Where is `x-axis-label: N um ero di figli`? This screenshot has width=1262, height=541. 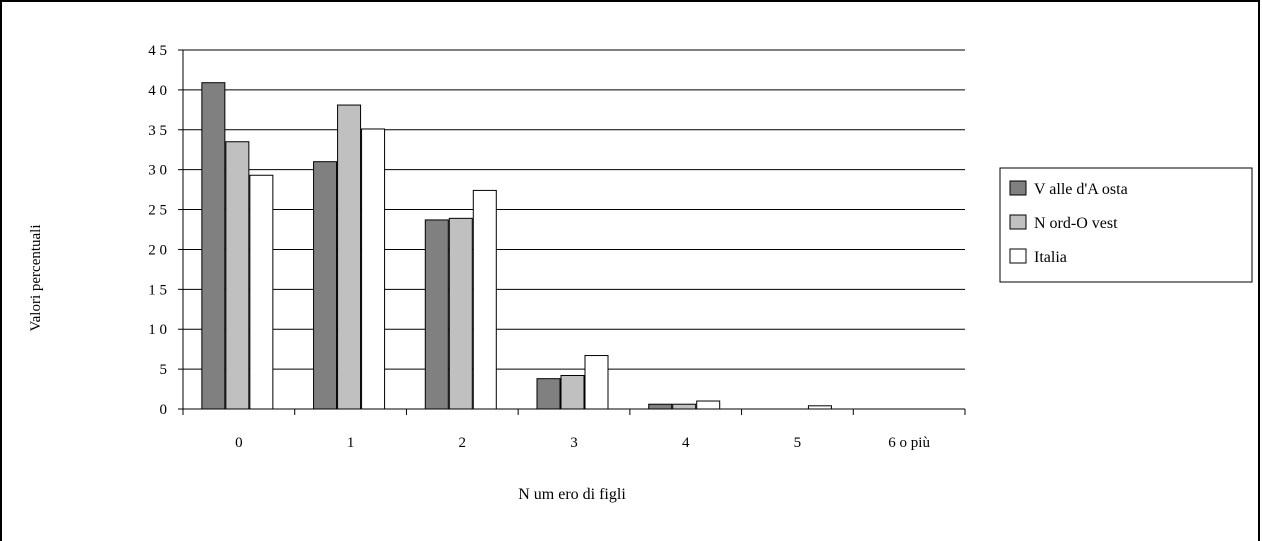 x-axis-label: N um ero di figli is located at coordinates (572, 494).